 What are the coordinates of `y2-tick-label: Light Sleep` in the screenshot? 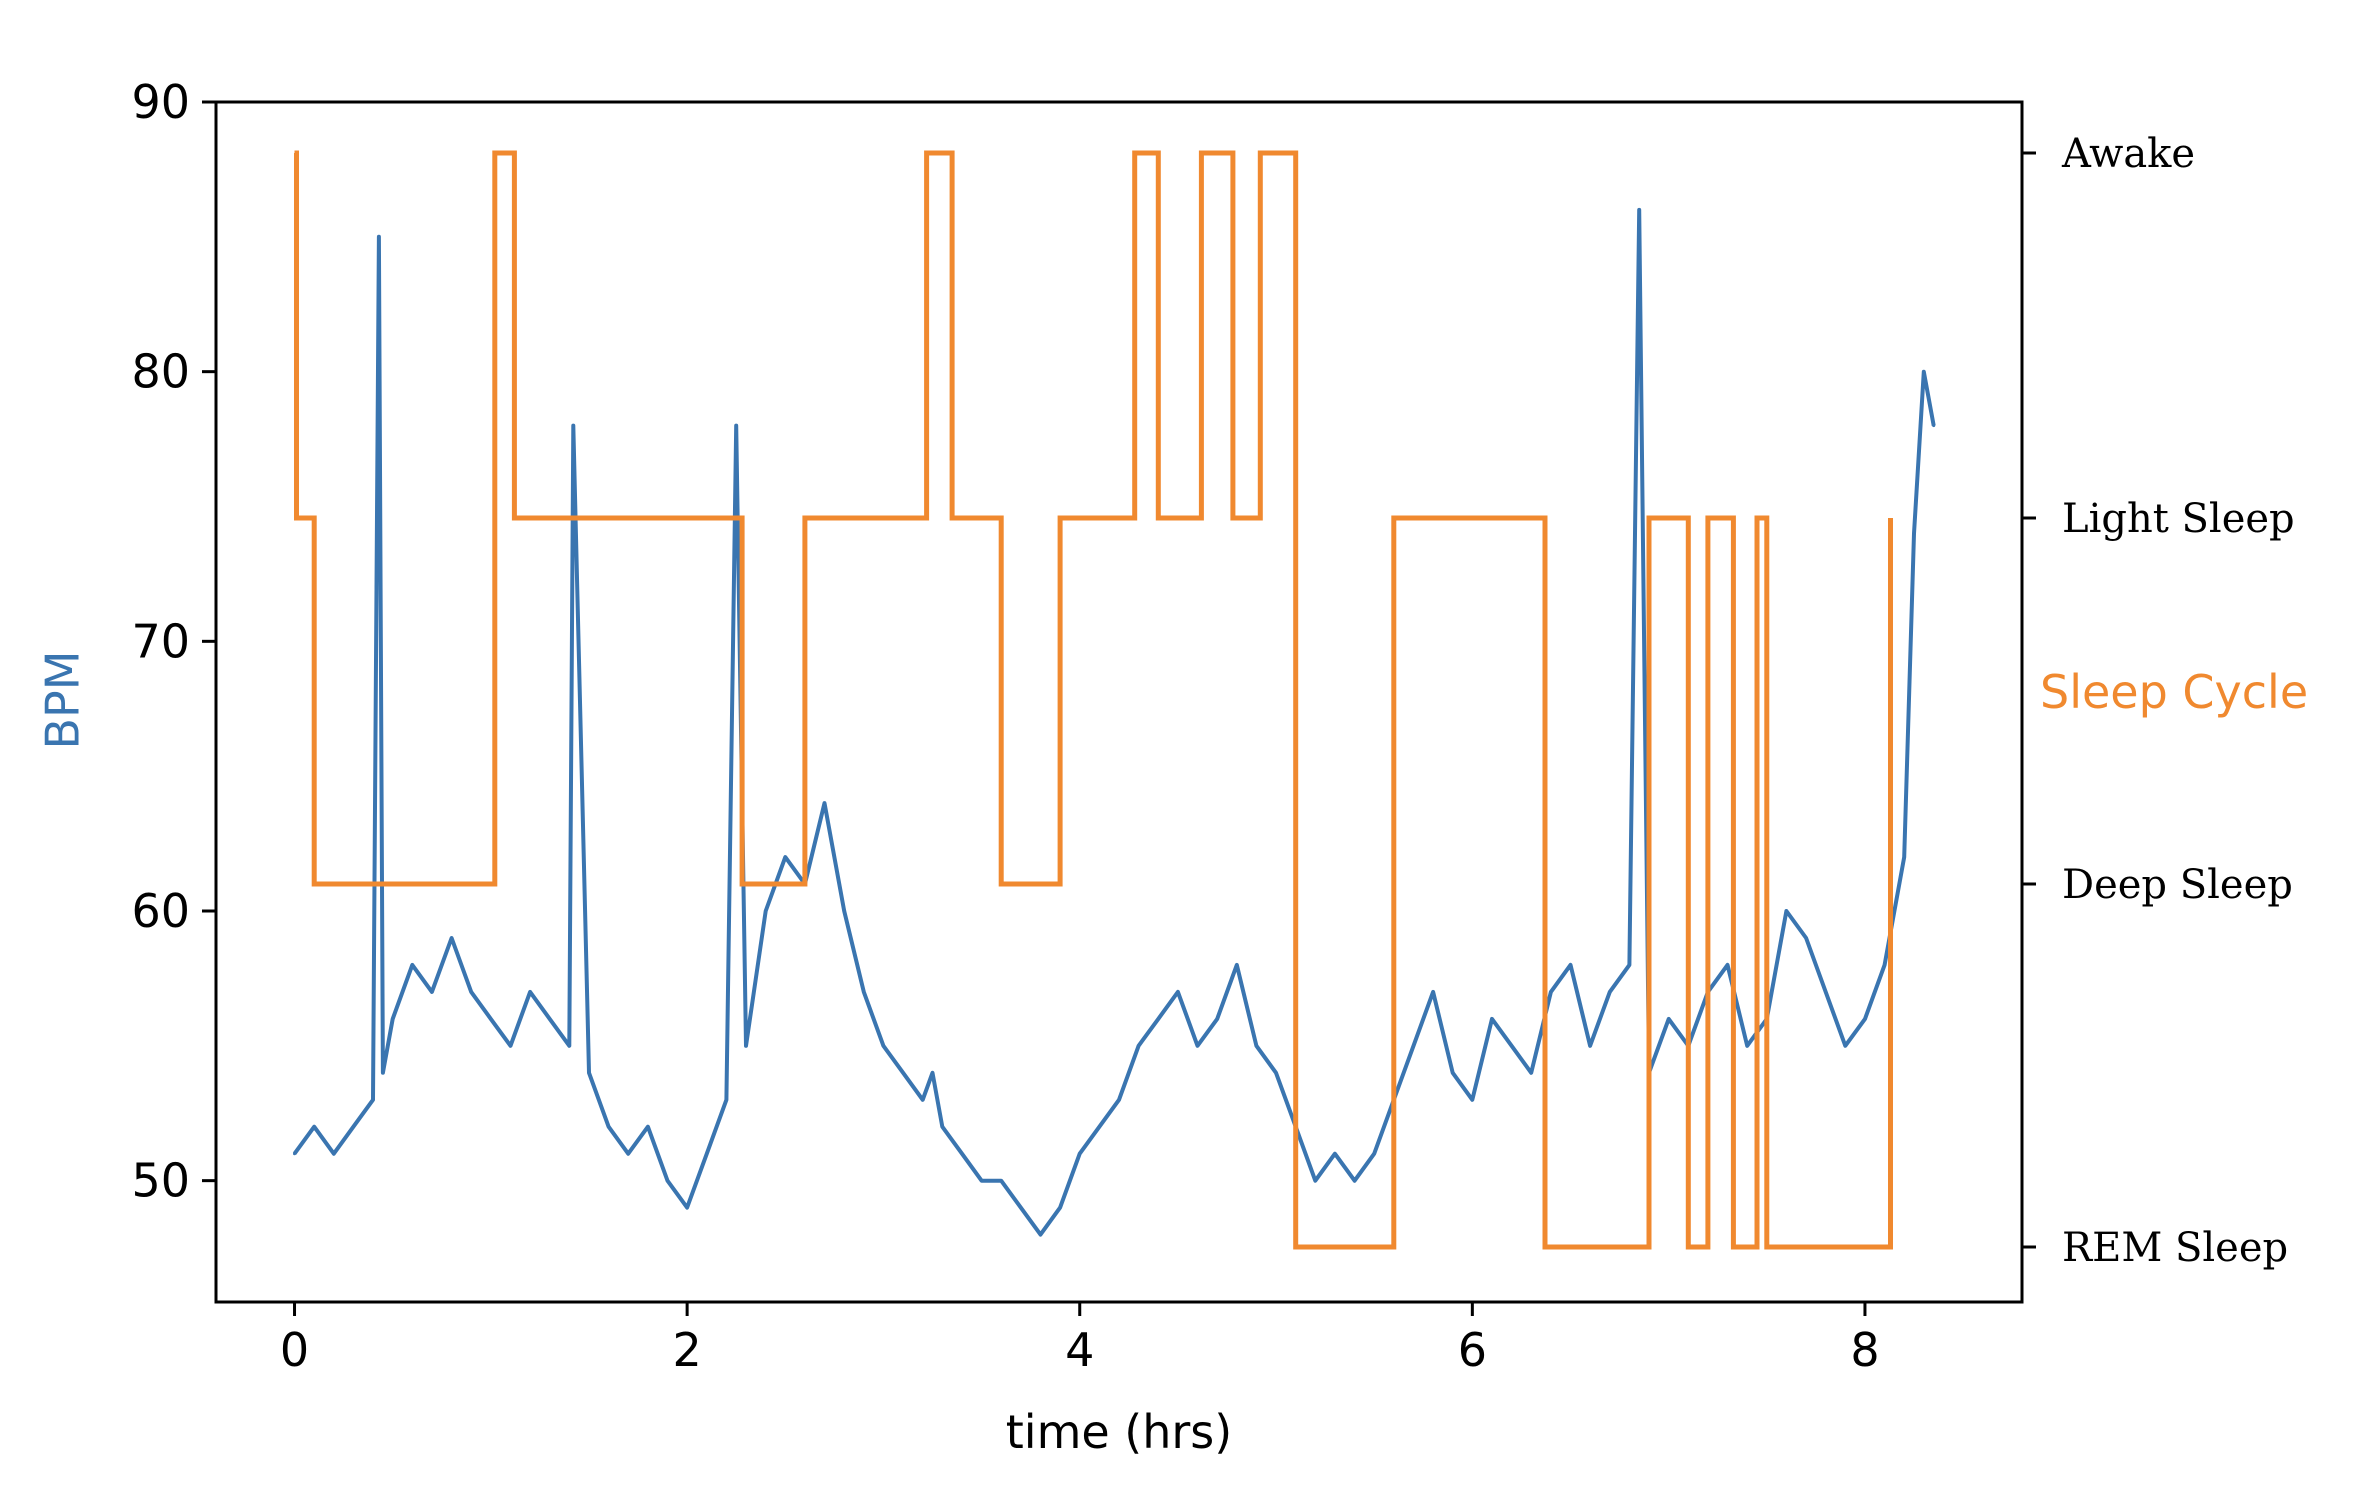 It's located at (2178, 519).